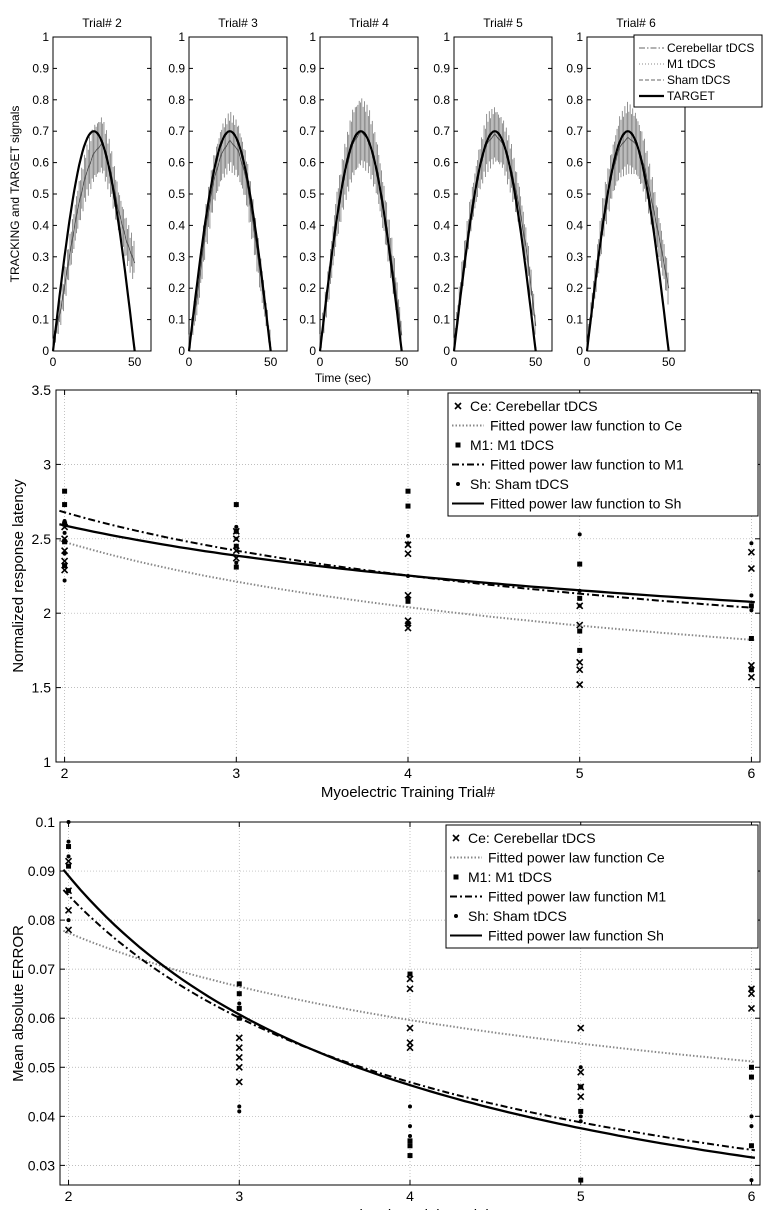  I want to click on y-axis-label: Mean absolute ERROR, so click(18, 1003).